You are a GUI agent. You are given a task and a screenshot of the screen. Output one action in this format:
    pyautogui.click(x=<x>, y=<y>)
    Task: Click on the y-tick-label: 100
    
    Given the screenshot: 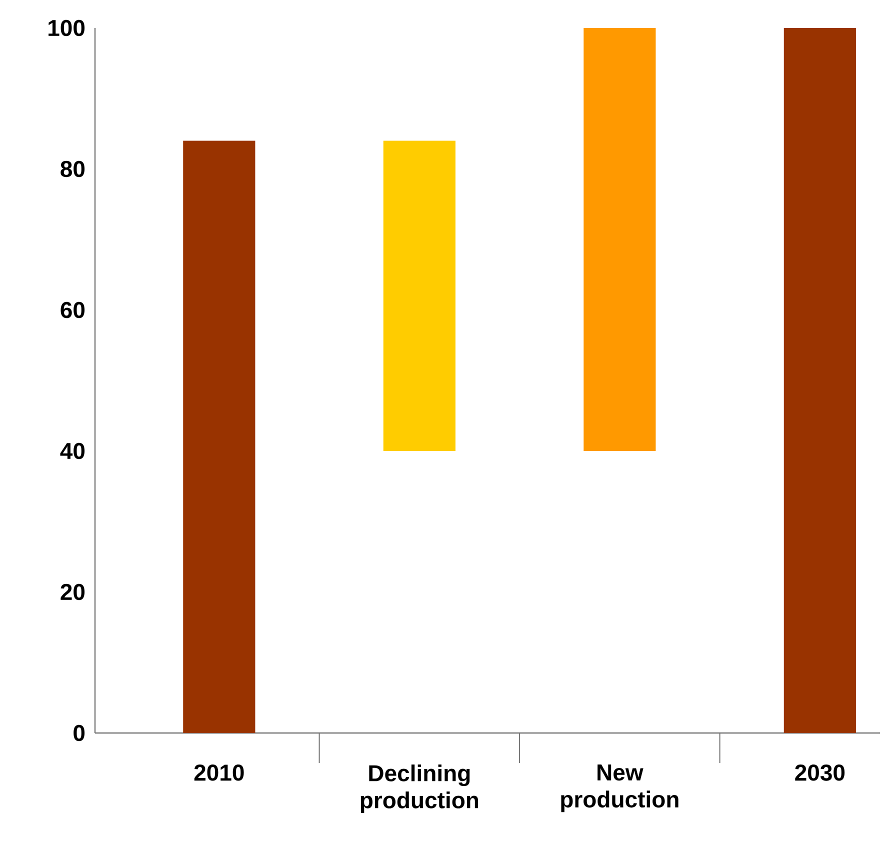 What is the action you would take?
    pyautogui.click(x=66, y=28)
    